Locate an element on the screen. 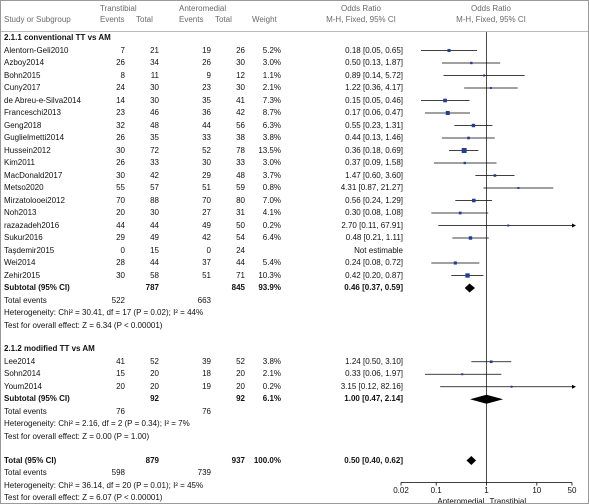 The height and width of the screenshot is (504, 589). total-label: Total (95% CI) is located at coordinates (30, 460).